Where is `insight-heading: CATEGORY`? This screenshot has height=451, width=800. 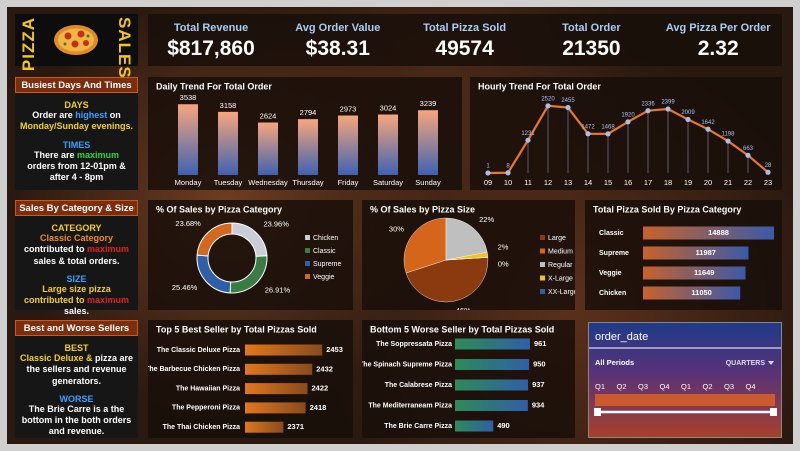
insight-heading: CATEGORY is located at coordinates (76, 228).